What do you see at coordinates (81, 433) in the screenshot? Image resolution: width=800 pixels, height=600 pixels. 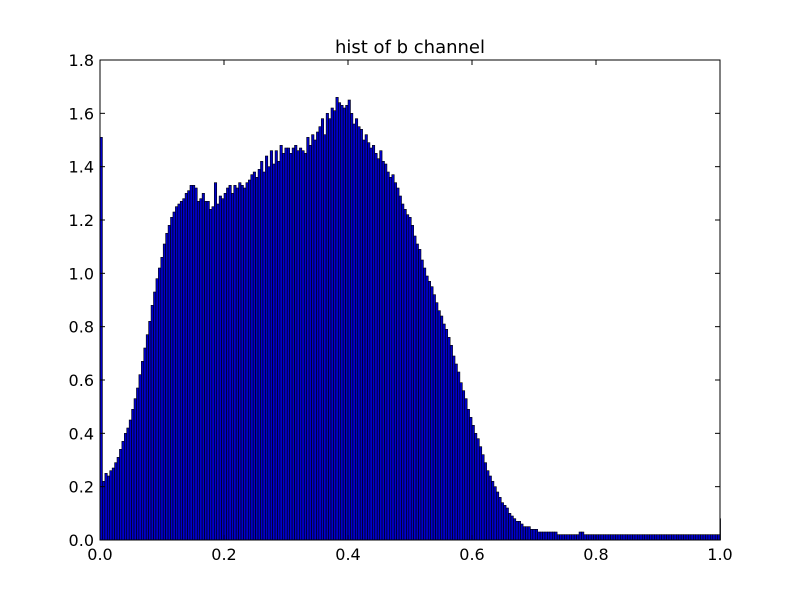 I see `y-tick-label: 0.4` at bounding box center [81, 433].